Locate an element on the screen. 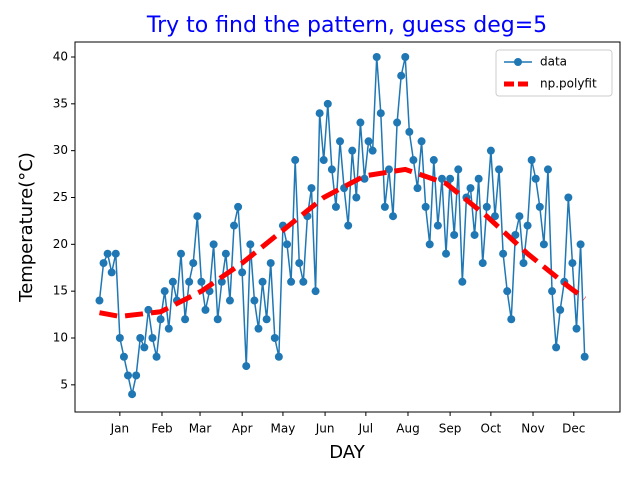 Image resolution: width=640 pixels, height=480 pixels. x-tick-label: Jul is located at coordinates (365, 429).